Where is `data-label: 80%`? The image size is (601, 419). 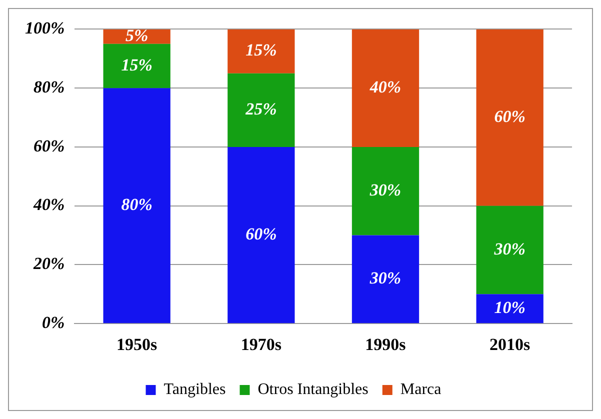 data-label: 80% is located at coordinates (136, 204).